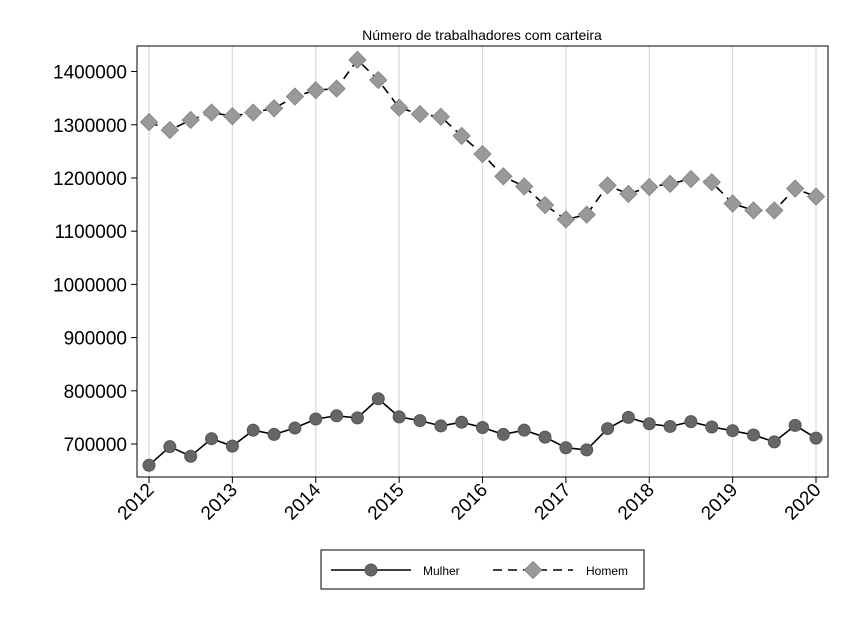  Describe the element at coordinates (95, 392) in the screenshot. I see `y-tick-label: 800000` at that location.